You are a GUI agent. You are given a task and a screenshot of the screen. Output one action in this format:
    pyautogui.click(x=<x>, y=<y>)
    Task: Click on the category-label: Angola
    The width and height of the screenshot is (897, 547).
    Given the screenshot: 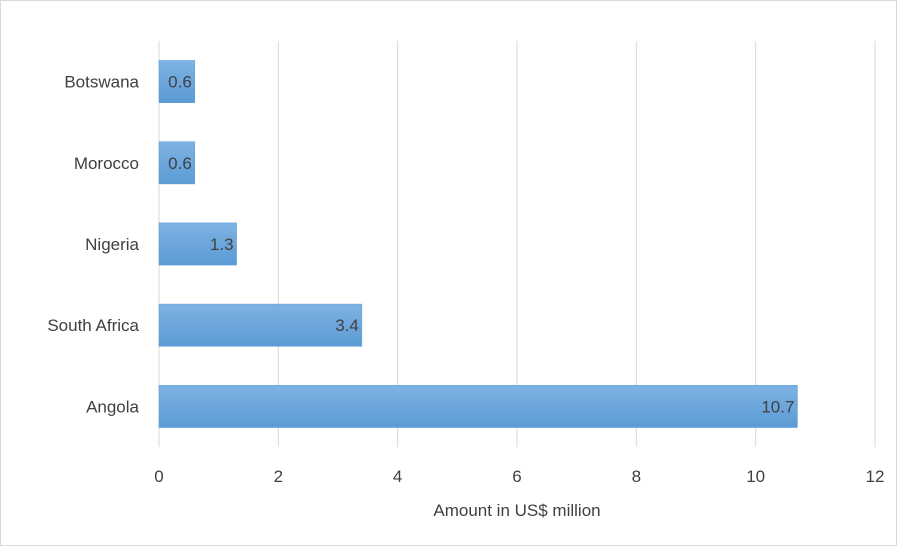 What is the action you would take?
    pyautogui.click(x=112, y=406)
    